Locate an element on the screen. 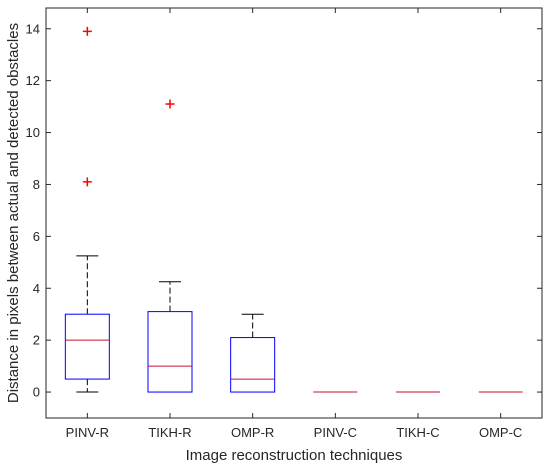 This screenshot has height=469, width=550. y-tick-label: 14 is located at coordinates (33, 28).